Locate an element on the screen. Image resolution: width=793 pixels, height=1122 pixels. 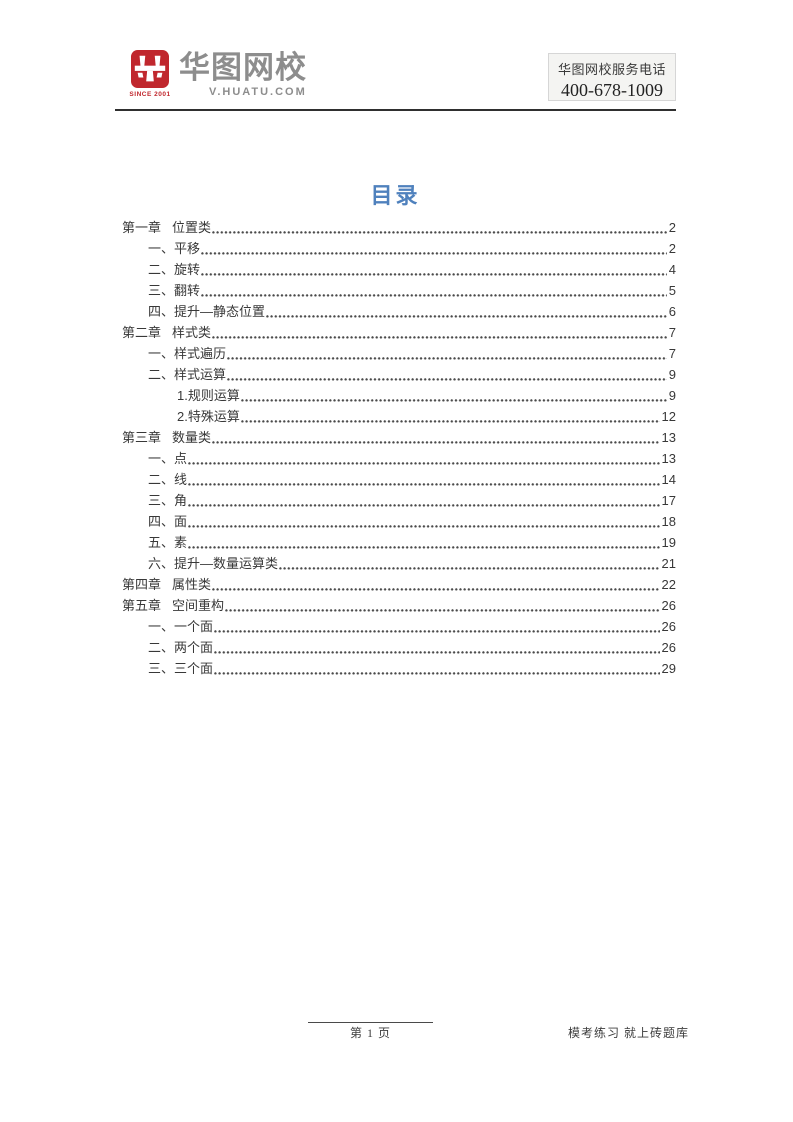
toc-entry: 四、提升—静态位置 6 is located at coordinates (395, 311).